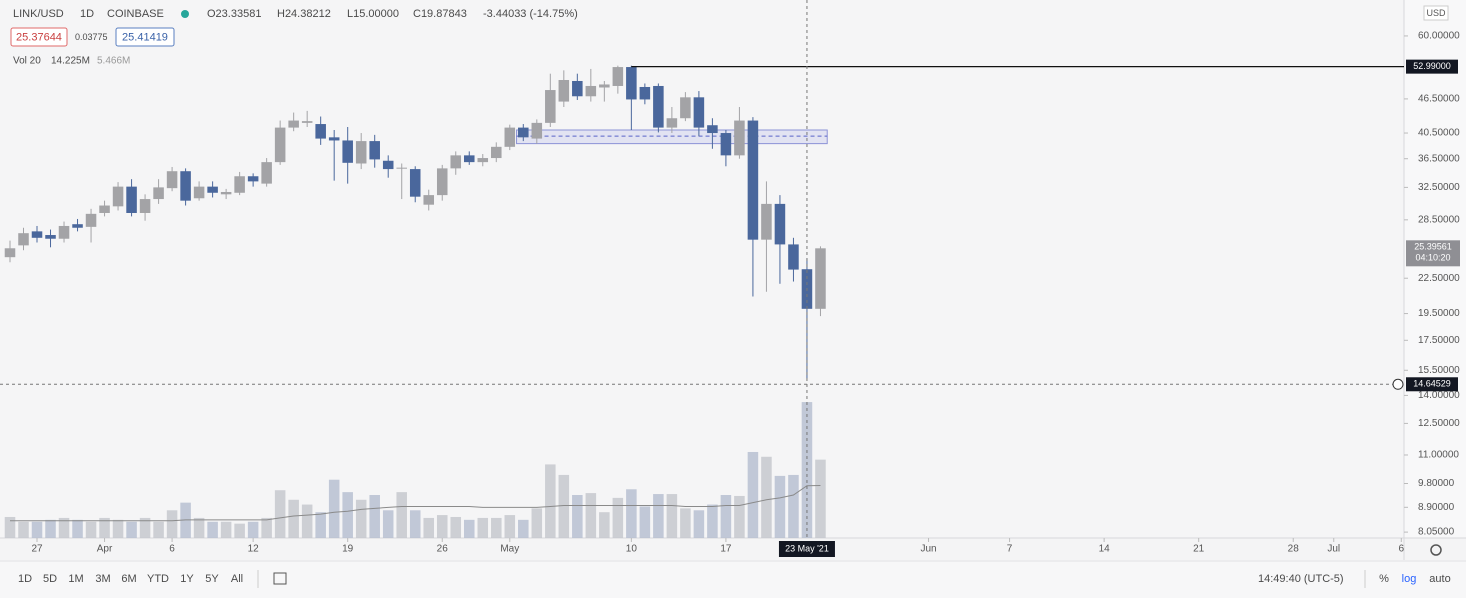 Image resolution: width=1466 pixels, height=598 pixels. What do you see at coordinates (39, 37) in the screenshot?
I see `bid-box` at bounding box center [39, 37].